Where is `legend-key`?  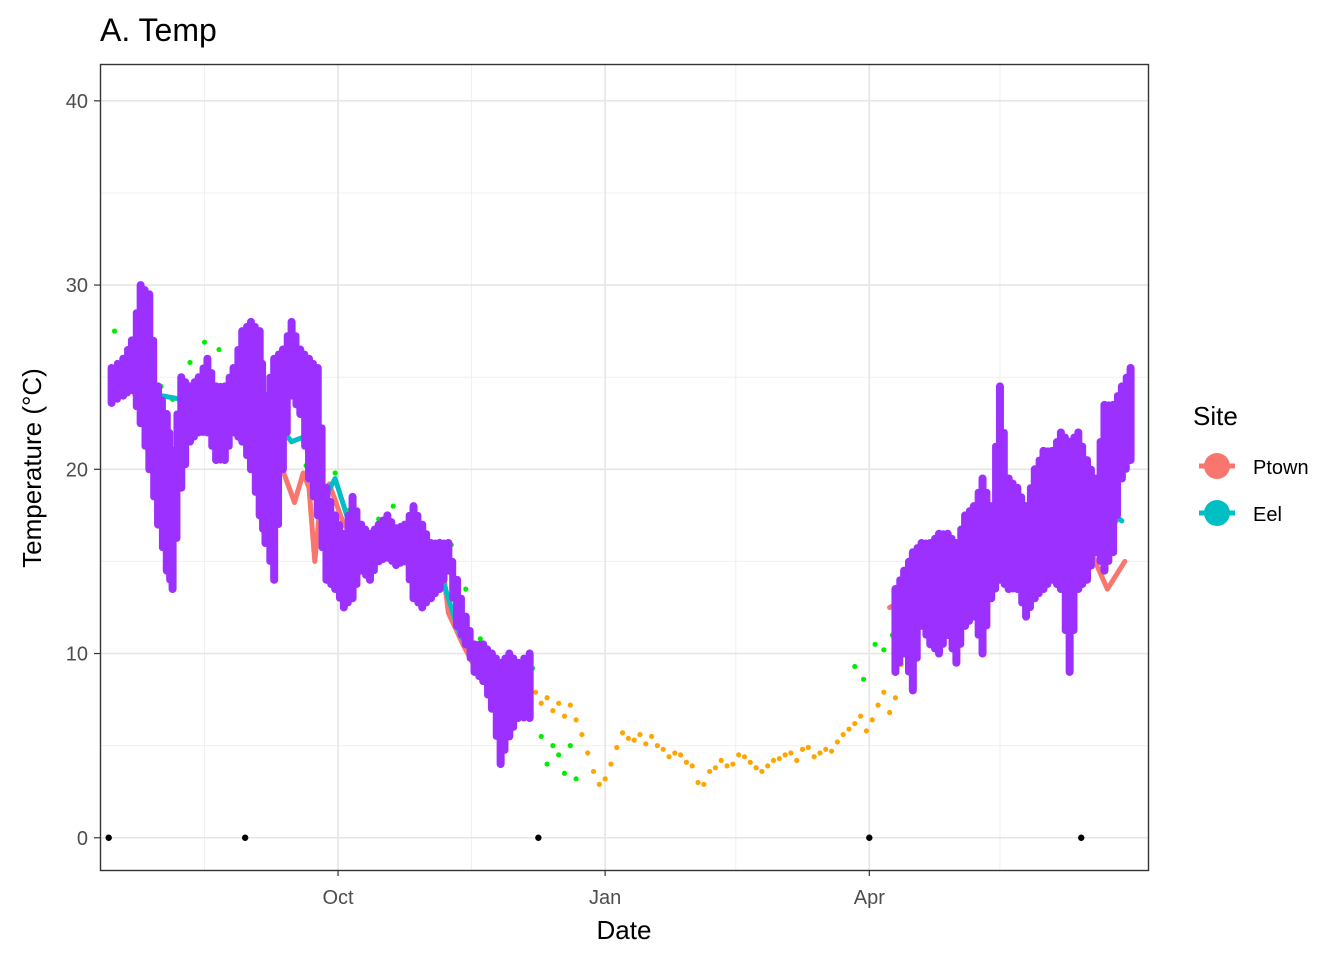
legend-key is located at coordinates (1217, 513).